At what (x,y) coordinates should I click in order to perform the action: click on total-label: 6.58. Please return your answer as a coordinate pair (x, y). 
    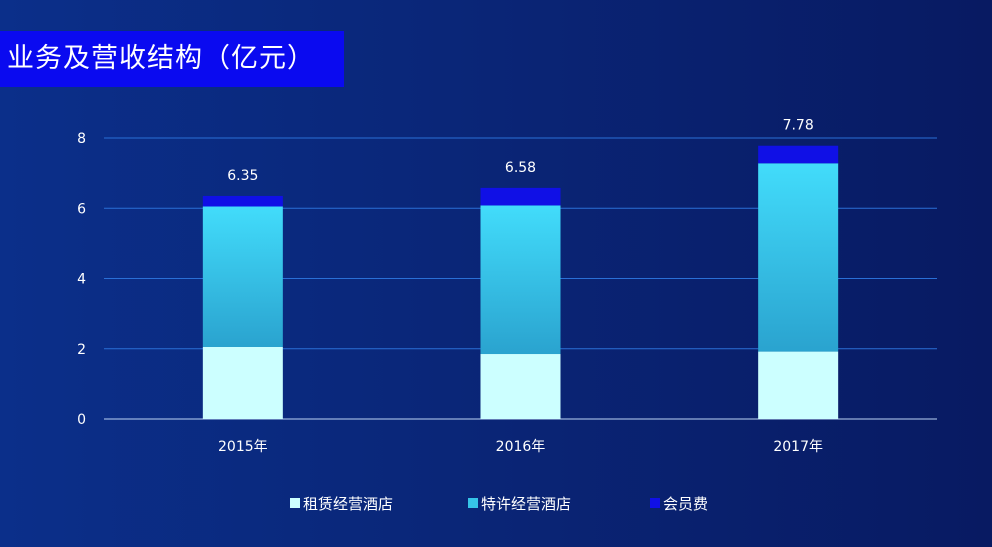
    Looking at the image, I should click on (520, 168).